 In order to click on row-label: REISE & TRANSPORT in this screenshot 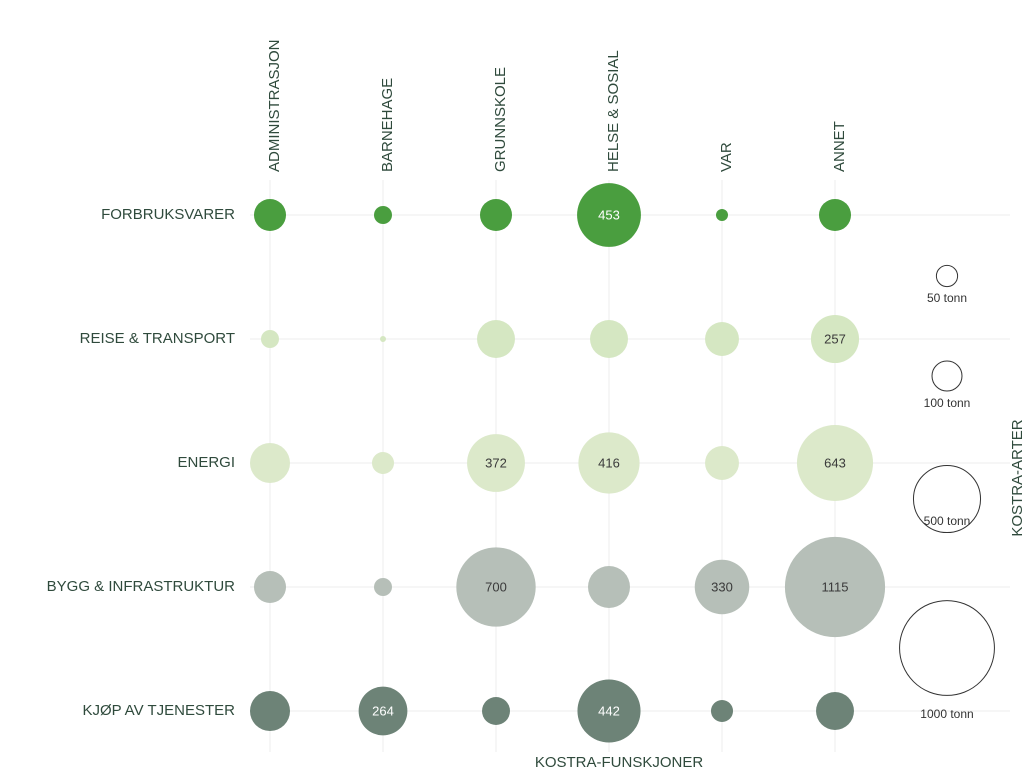, I will do `click(157, 338)`.